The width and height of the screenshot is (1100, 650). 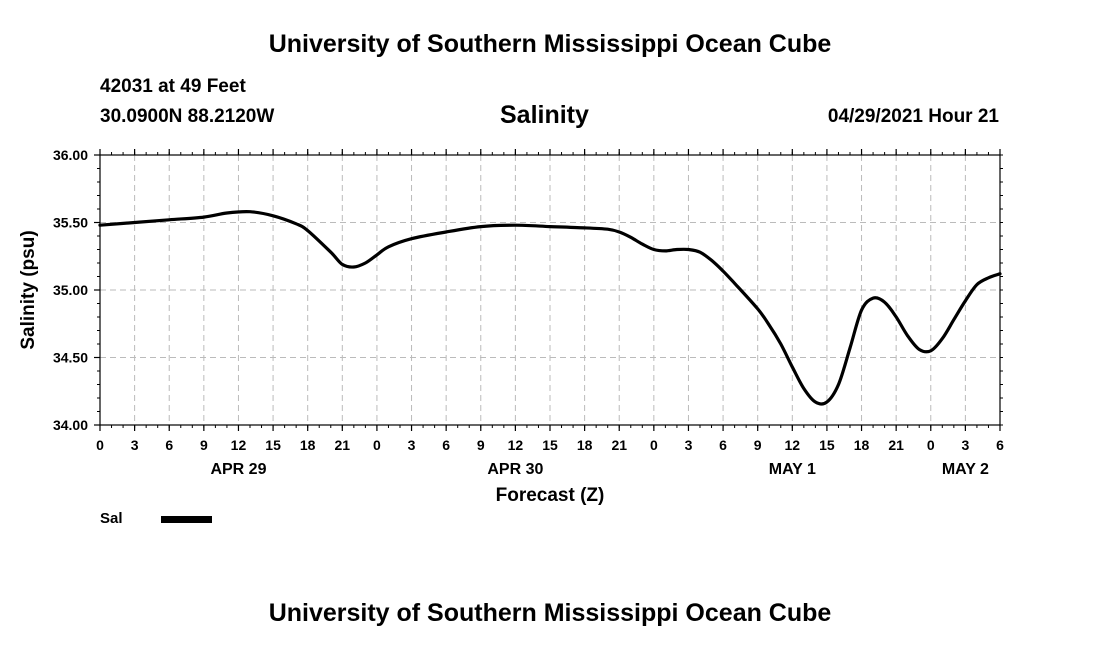 What do you see at coordinates (70, 425) in the screenshot?
I see `y-tick-label: 34.00` at bounding box center [70, 425].